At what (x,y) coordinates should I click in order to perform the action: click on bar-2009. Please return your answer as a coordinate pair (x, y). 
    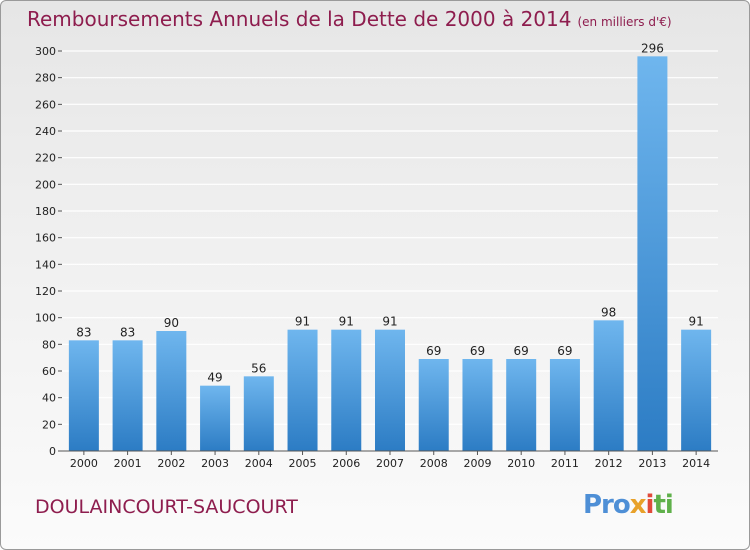
    Looking at the image, I should click on (477, 405).